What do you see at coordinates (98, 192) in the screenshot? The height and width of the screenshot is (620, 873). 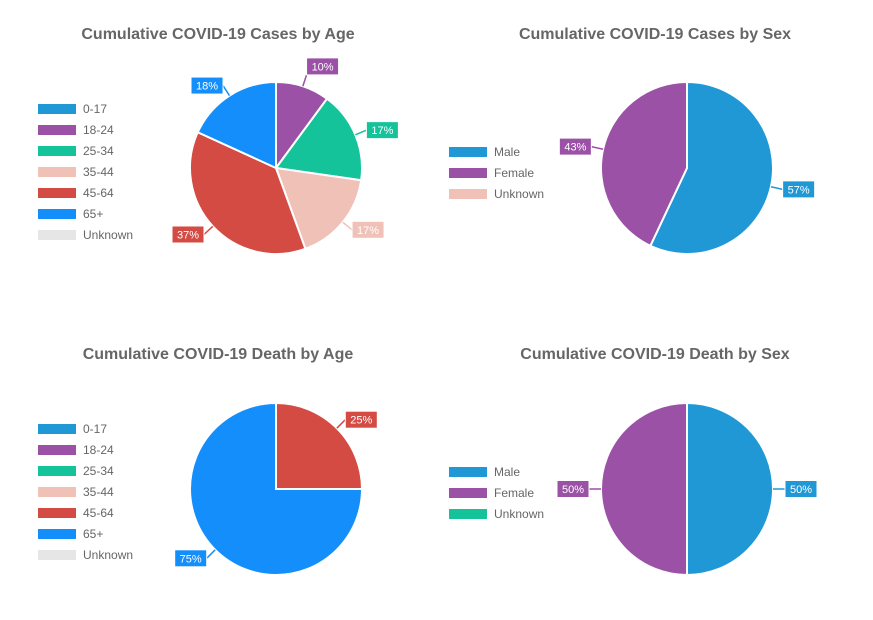 I see `legend-label: 45-64` at bounding box center [98, 192].